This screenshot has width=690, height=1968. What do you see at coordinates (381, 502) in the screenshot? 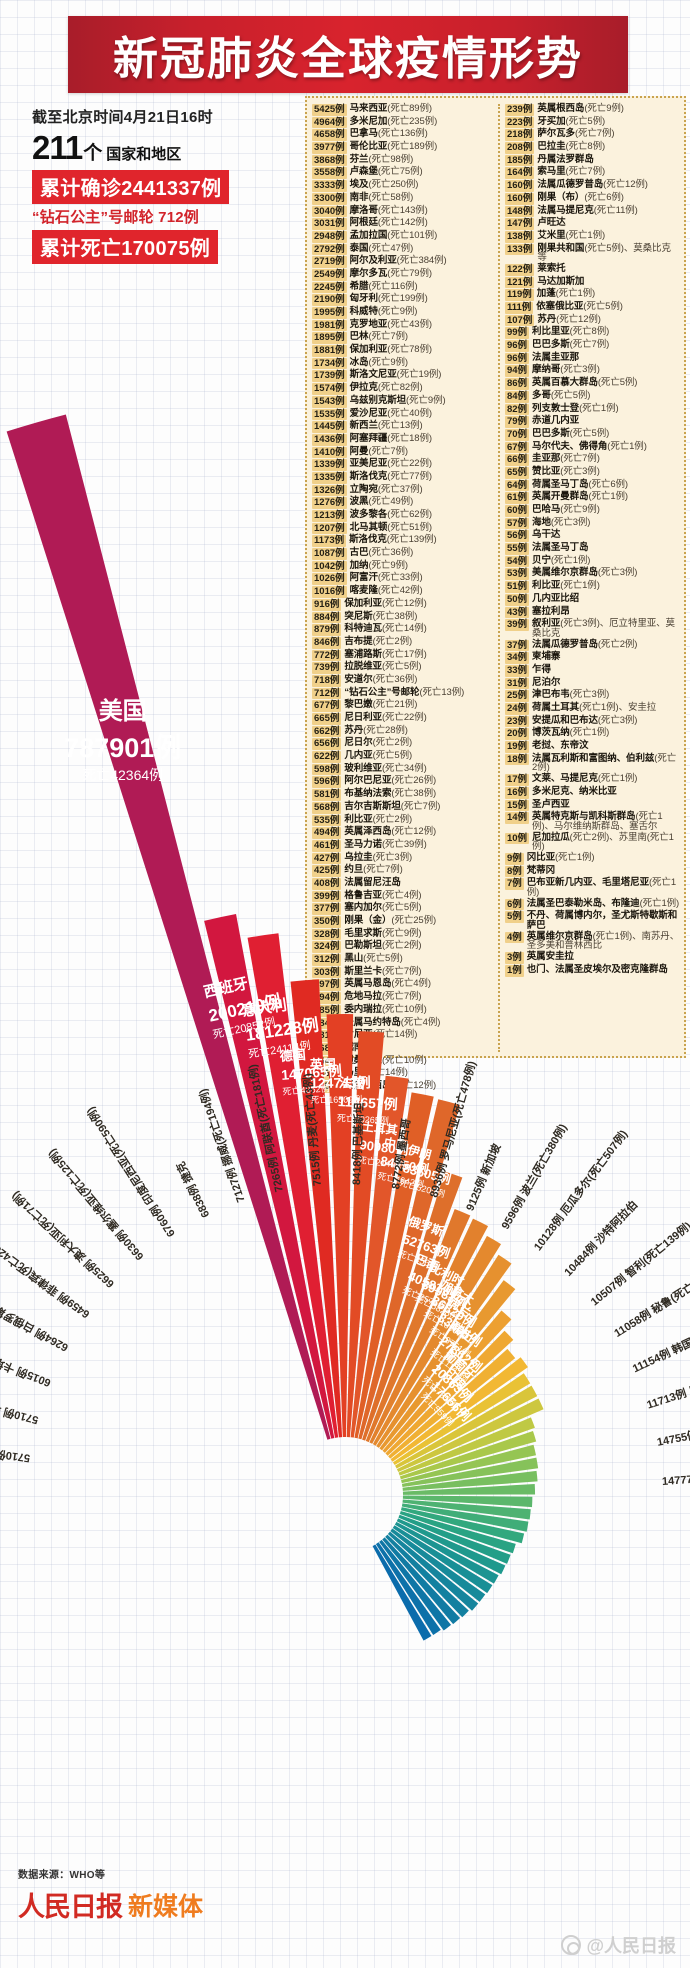
I see `list-item-name: 波黑(死亡49例)` at bounding box center [381, 502].